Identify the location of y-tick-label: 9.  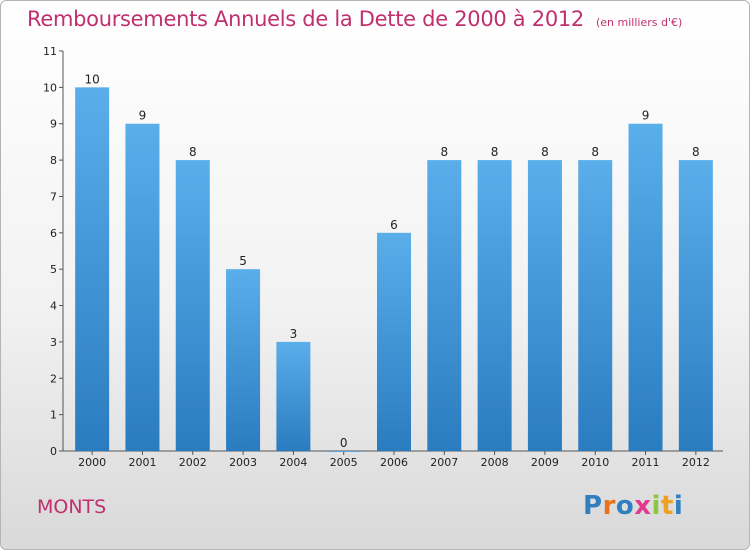
(53, 124).